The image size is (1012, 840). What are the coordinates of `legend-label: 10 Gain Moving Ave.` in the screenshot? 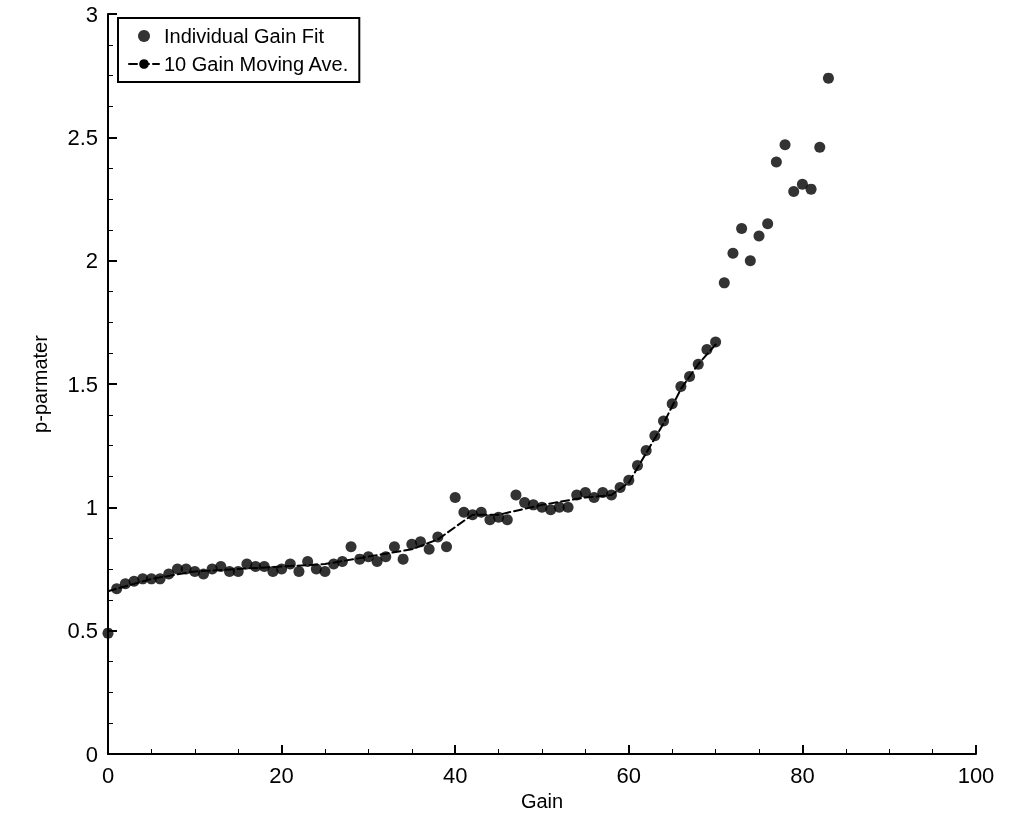 It's located at (256, 64).